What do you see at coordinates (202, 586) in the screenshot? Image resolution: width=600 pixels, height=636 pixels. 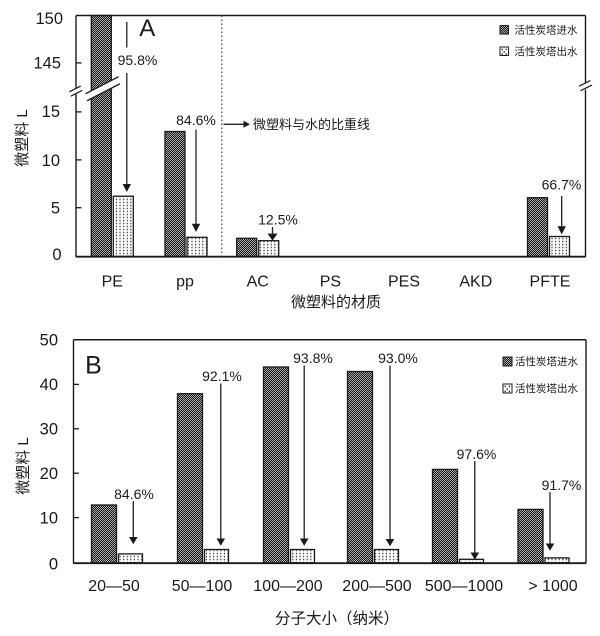 I see `svg-text: 50—100` at bounding box center [202, 586].